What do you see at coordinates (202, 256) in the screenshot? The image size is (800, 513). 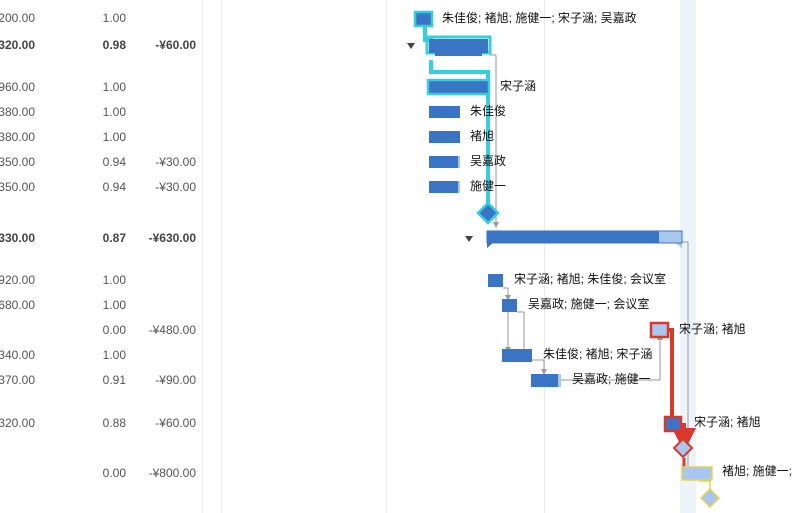 I see `table-divider` at bounding box center [202, 256].